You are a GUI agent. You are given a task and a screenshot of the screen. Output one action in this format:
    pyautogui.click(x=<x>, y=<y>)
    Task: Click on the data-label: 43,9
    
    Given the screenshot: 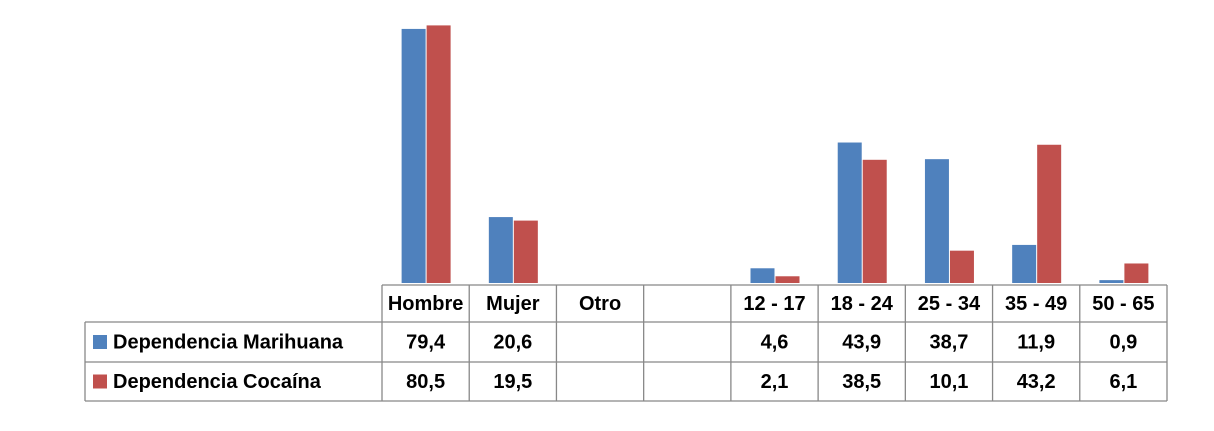 What is the action you would take?
    pyautogui.click(x=861, y=342)
    